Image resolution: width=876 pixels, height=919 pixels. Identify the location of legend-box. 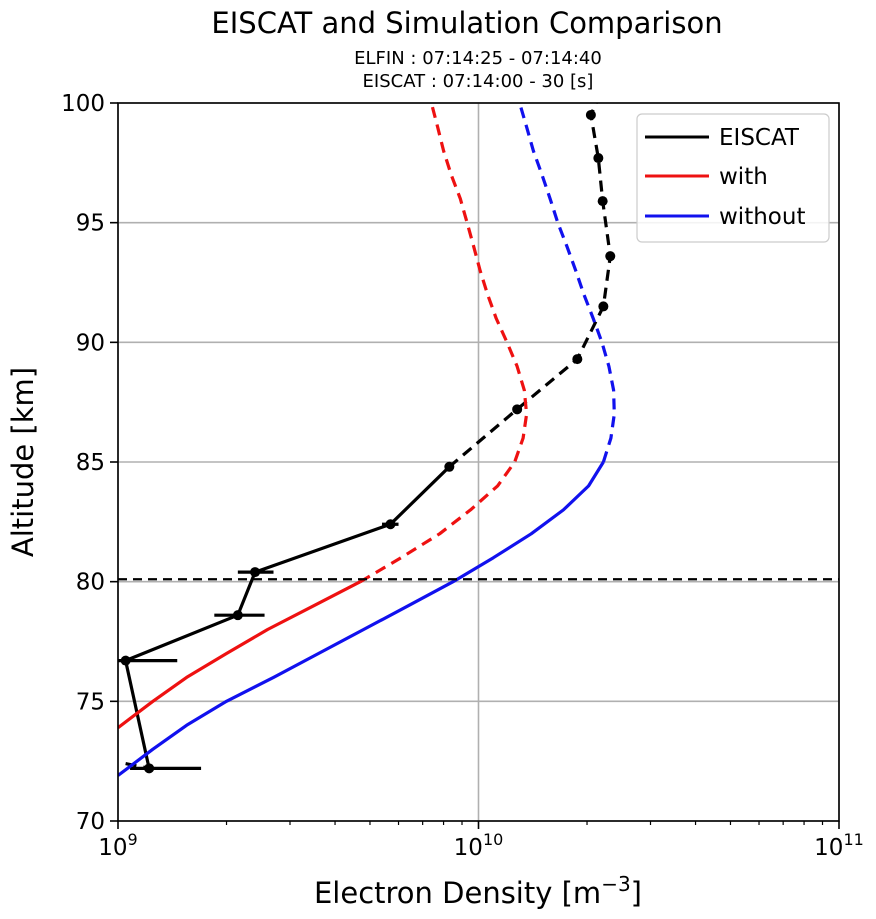
(733, 178).